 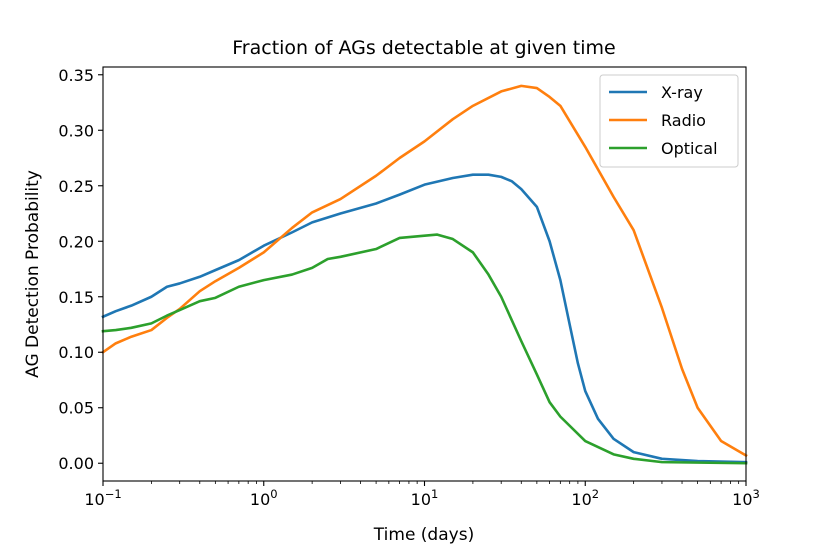 I want to click on legend-label-2: Optical, so click(x=689, y=148).